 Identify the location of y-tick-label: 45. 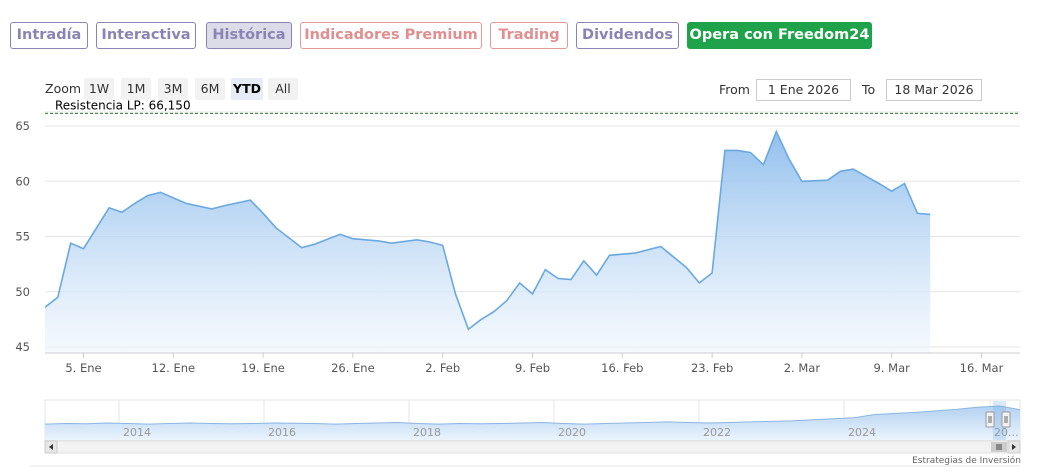
(22, 347).